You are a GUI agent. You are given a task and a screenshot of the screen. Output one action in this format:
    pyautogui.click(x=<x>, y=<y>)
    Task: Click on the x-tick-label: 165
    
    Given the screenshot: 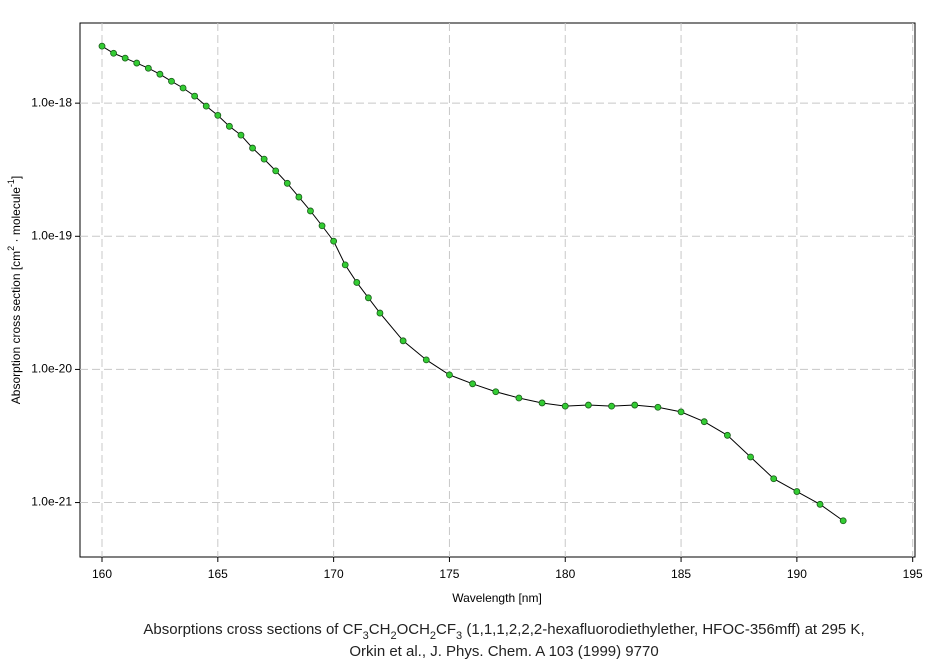 What is the action you would take?
    pyautogui.click(x=218, y=574)
    